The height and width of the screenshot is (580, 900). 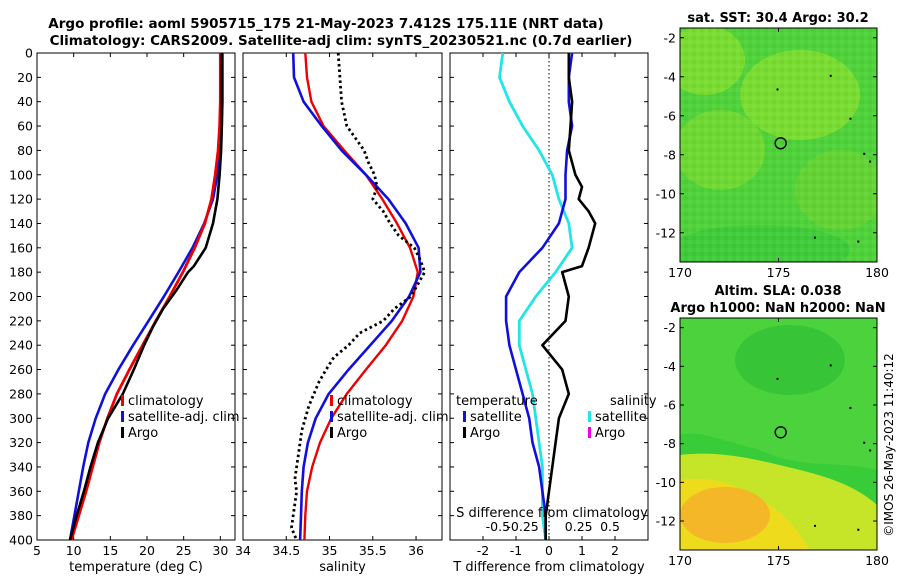 What do you see at coordinates (29, 53) in the screenshot?
I see `y-tick-label: 0` at bounding box center [29, 53].